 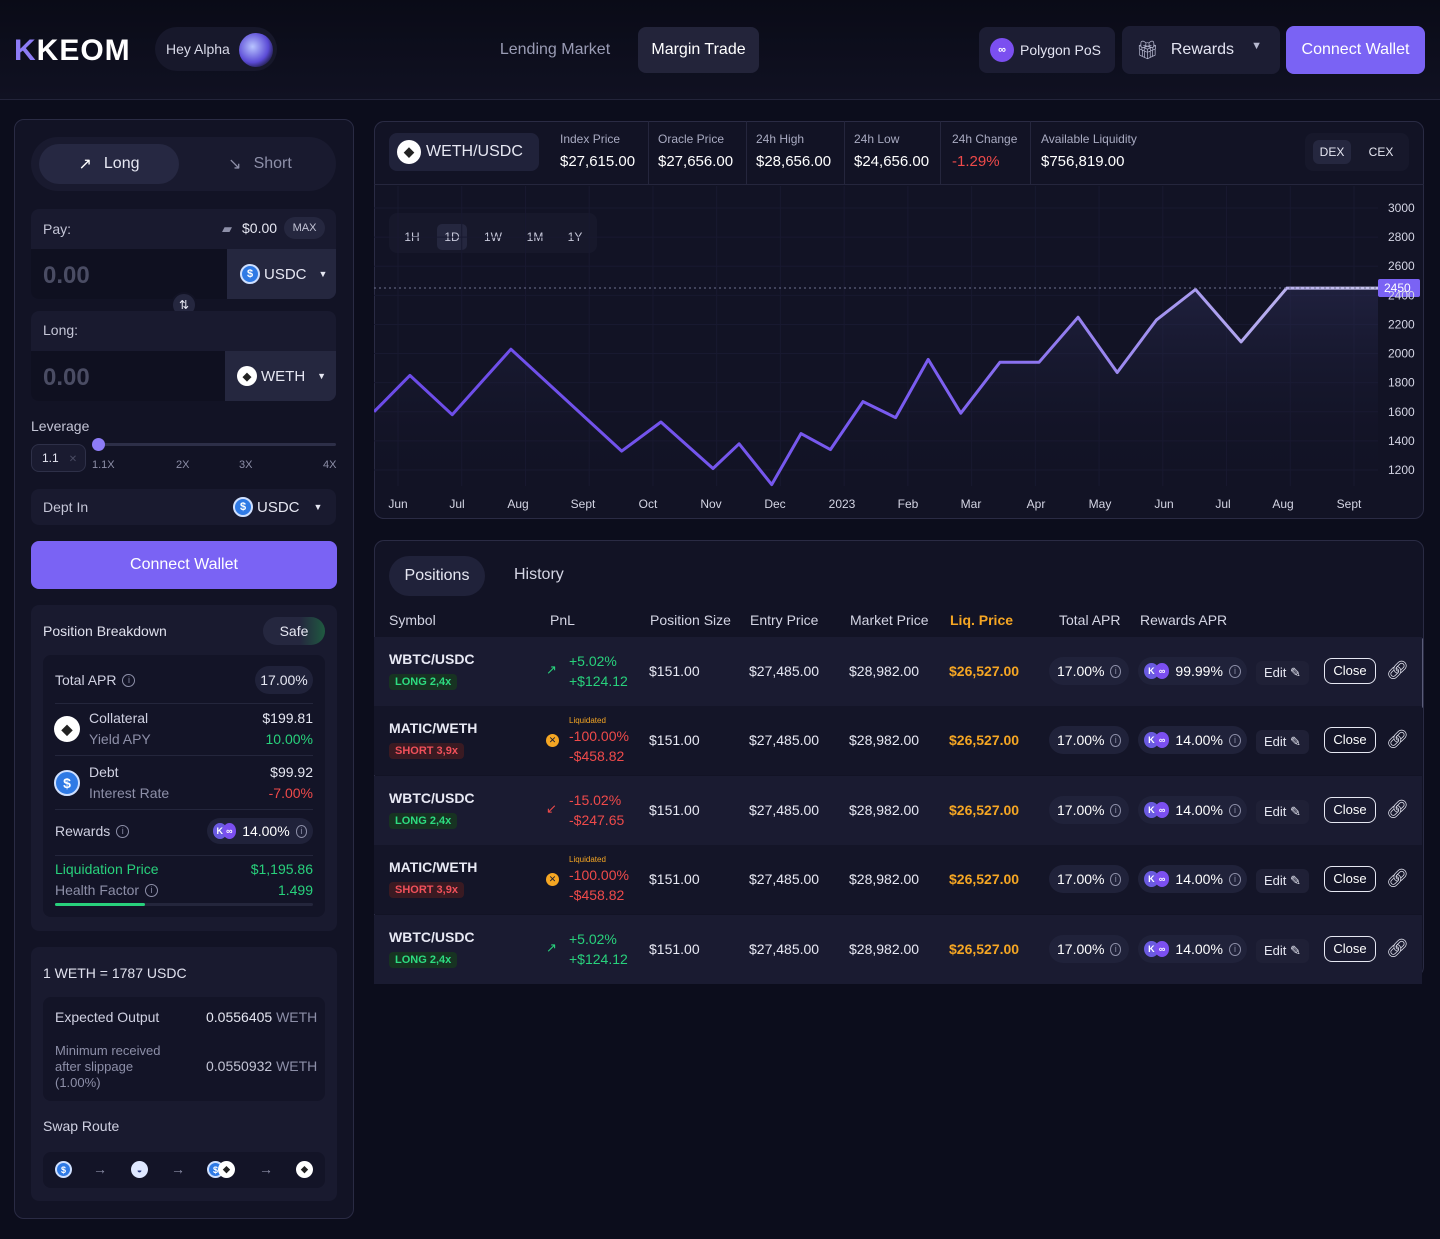 I want to click on connect-wallet-submit-button: Connect Wallet, so click(x=184, y=565).